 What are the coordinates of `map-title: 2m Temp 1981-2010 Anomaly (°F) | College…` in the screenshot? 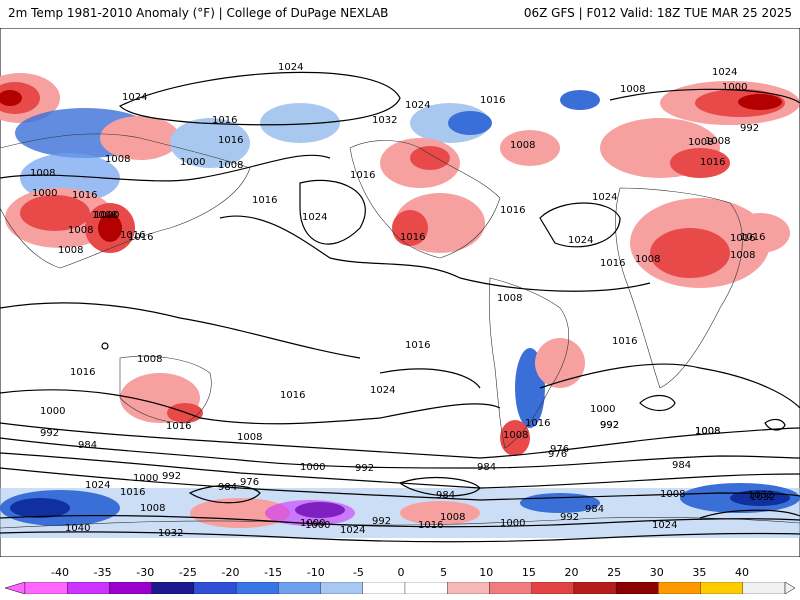 It's located at (198, 13).